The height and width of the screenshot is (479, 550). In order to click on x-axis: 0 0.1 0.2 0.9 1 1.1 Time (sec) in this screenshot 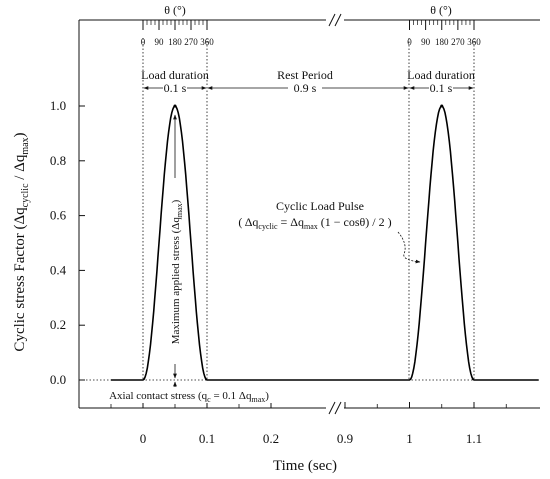, I will do `click(309, 437)`.